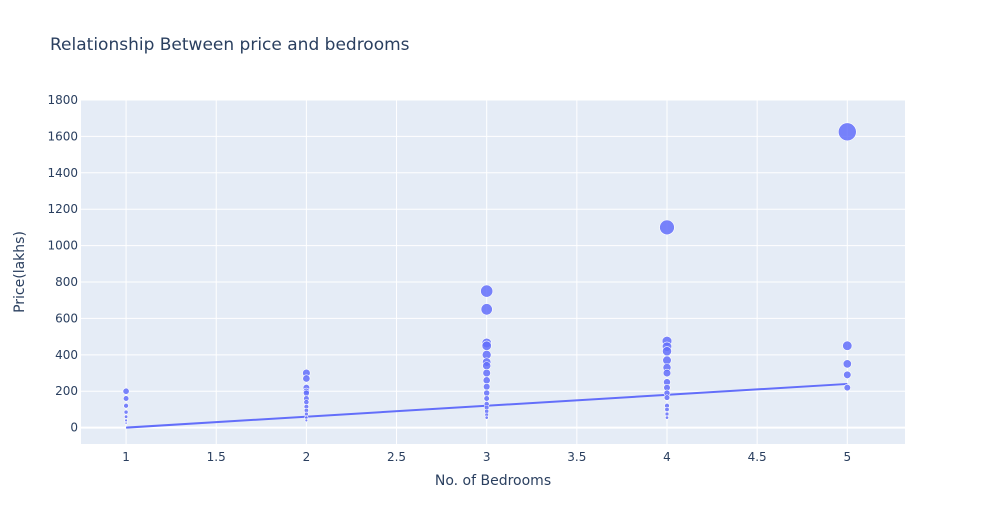 The image size is (984, 525). What do you see at coordinates (66, 391) in the screenshot?
I see `y-tick-label: 200` at bounding box center [66, 391].